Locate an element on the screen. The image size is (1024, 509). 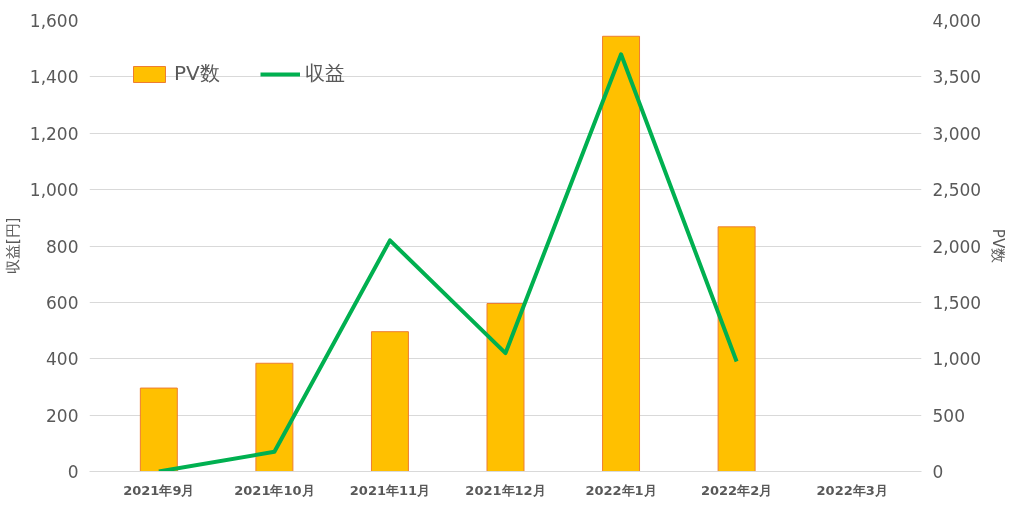
y2-tick-label: 4,000 is located at coordinates (957, 21).